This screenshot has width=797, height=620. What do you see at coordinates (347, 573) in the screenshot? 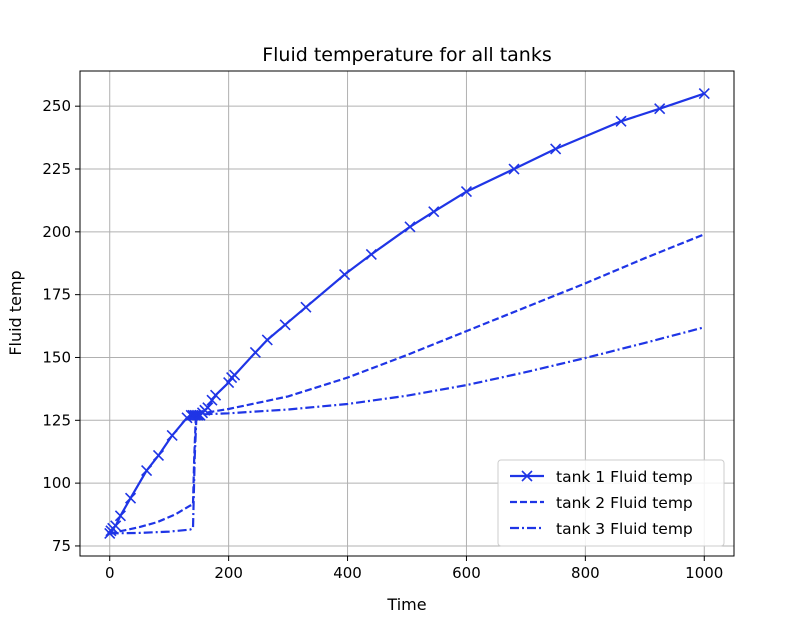
I see `x-tick-label: 400` at bounding box center [347, 573].